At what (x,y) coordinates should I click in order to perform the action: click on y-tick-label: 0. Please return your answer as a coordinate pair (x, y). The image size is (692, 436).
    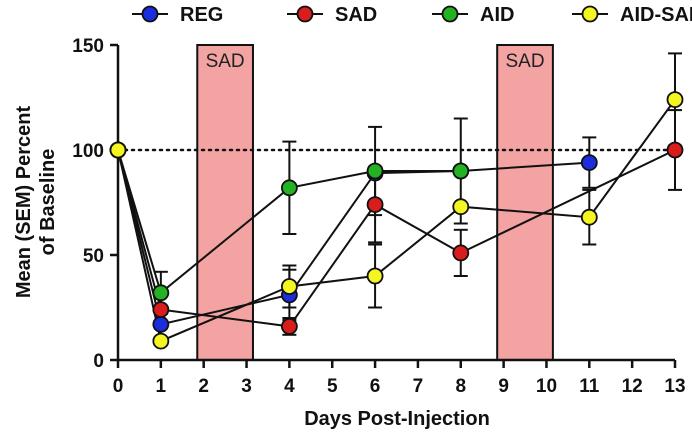
    Looking at the image, I should click on (98, 361).